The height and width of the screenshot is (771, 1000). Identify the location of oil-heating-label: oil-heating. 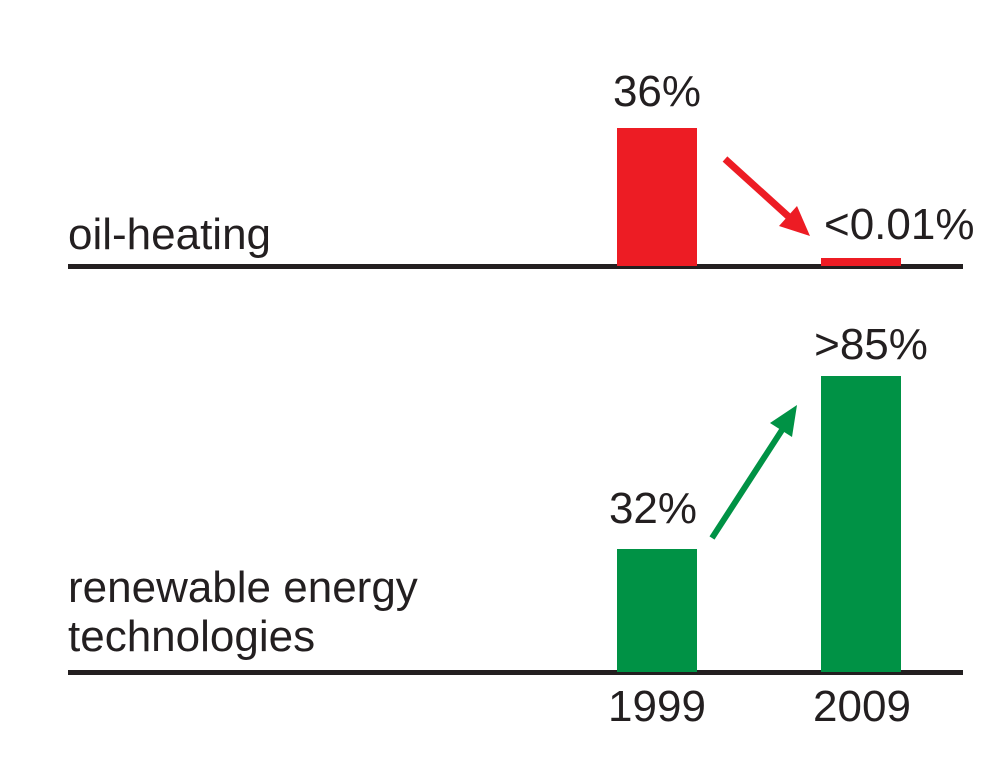
(170, 234).